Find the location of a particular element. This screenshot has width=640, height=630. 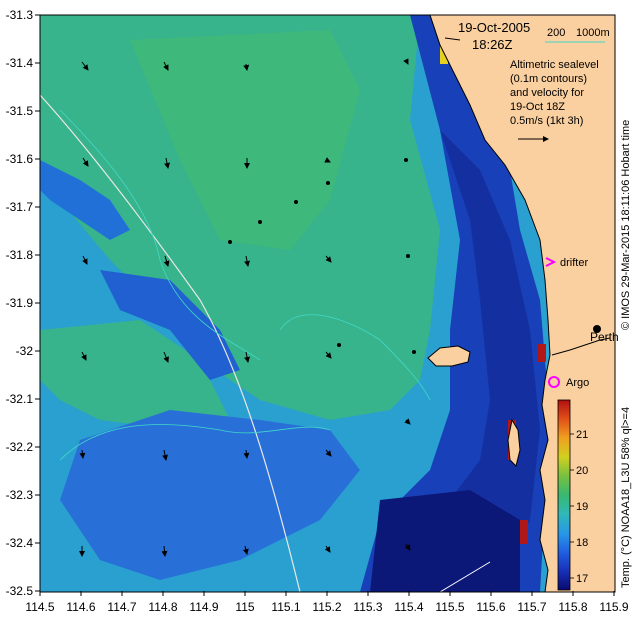

side-caption: Temp. (°C) NOAA18_L3U 58% ql>=4 is located at coordinates (626, 497).